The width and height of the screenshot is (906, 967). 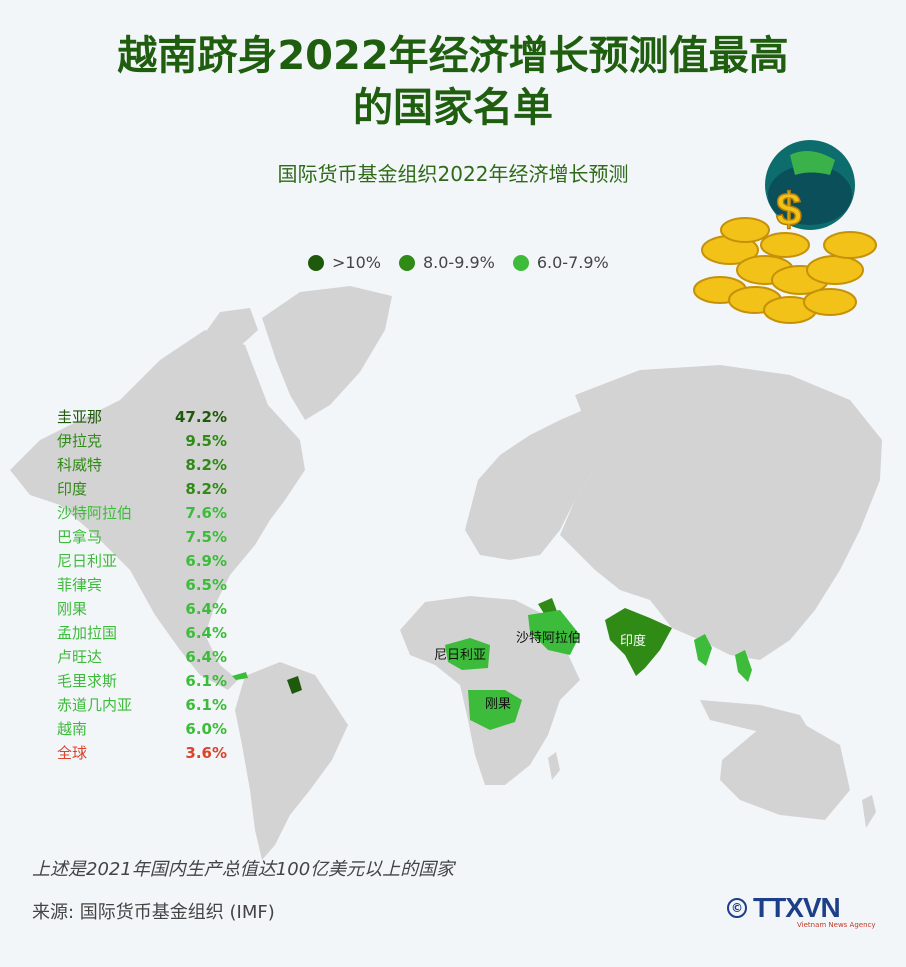 I want to click on ranking-row: 科威特 8.2%, so click(x=142, y=465).